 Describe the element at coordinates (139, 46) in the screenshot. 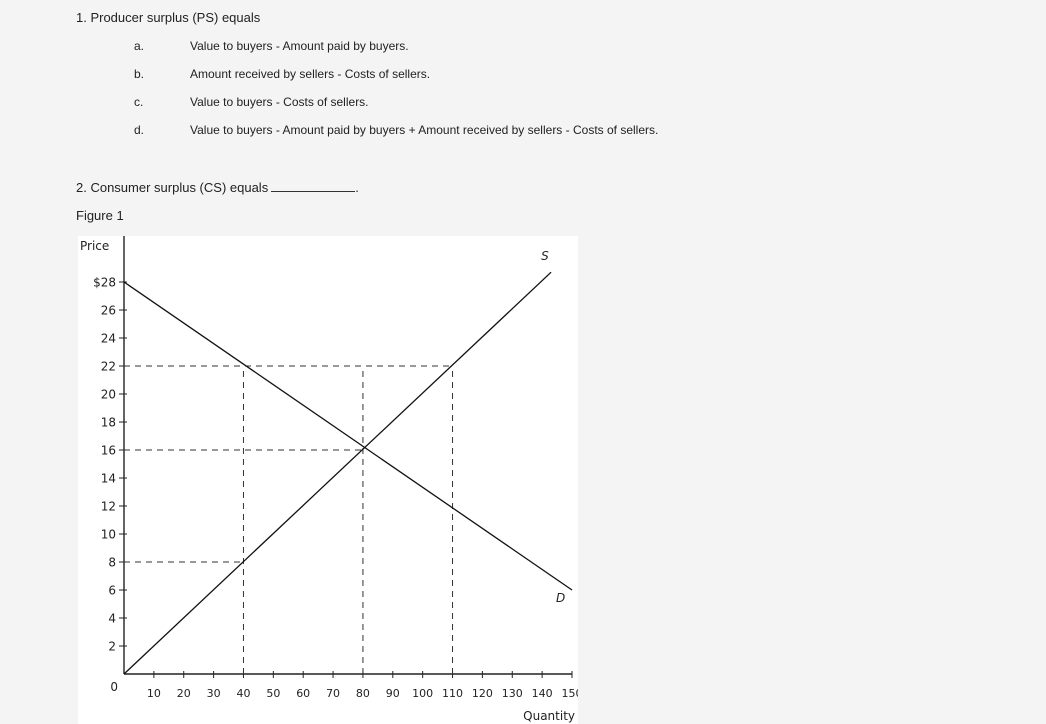

I see `option-a-letter: a.` at that location.